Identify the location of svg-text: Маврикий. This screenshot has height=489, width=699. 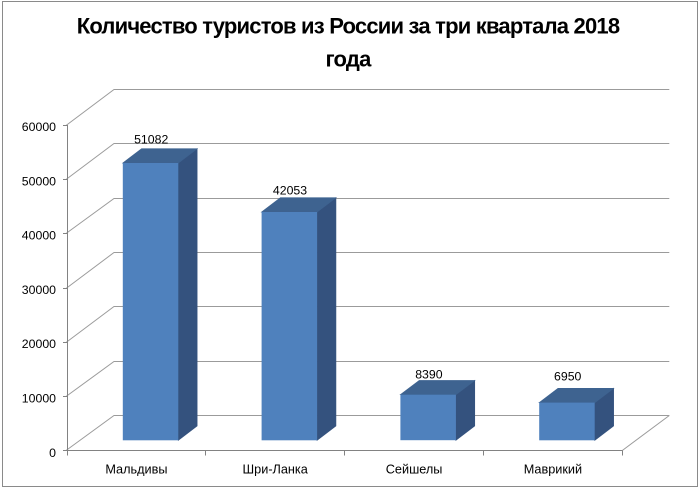
(553, 470).